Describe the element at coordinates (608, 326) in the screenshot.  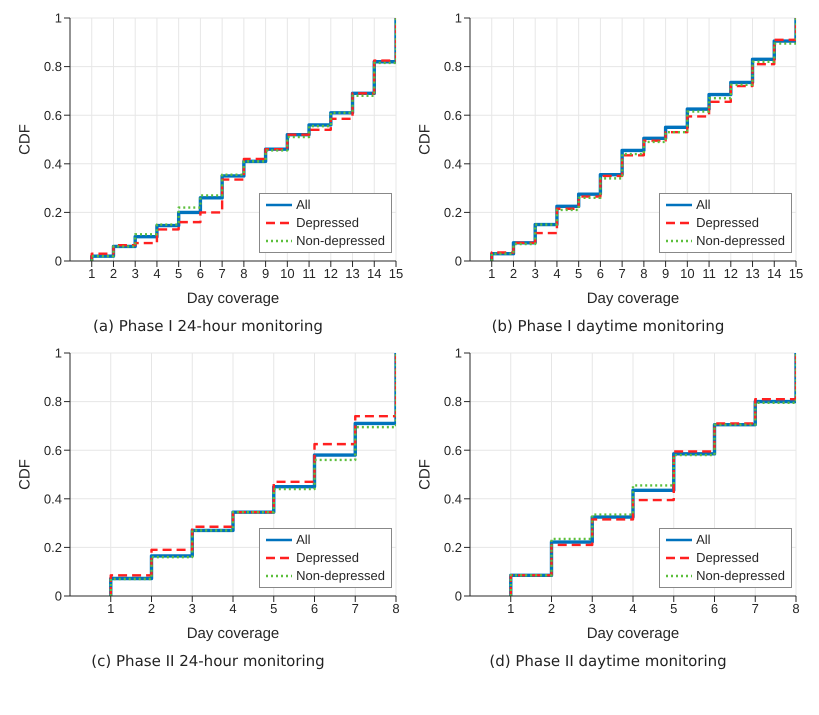
I see `text: (b) Phase I daytime monitoring` at that location.